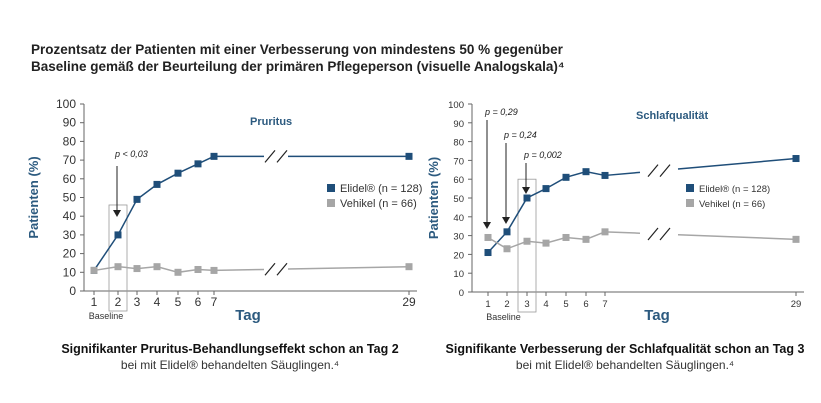 The height and width of the screenshot is (403, 821). Describe the element at coordinates (506, 304) in the screenshot. I see `c1-x-tick-label: 2` at that location.